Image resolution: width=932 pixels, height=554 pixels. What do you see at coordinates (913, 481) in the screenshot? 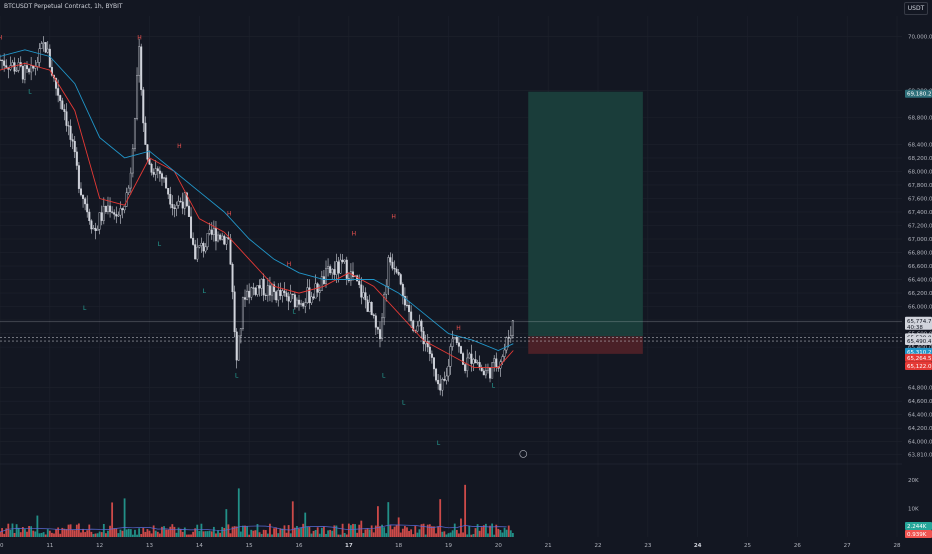
I see `volume-tick-label: 20K` at bounding box center [913, 481].